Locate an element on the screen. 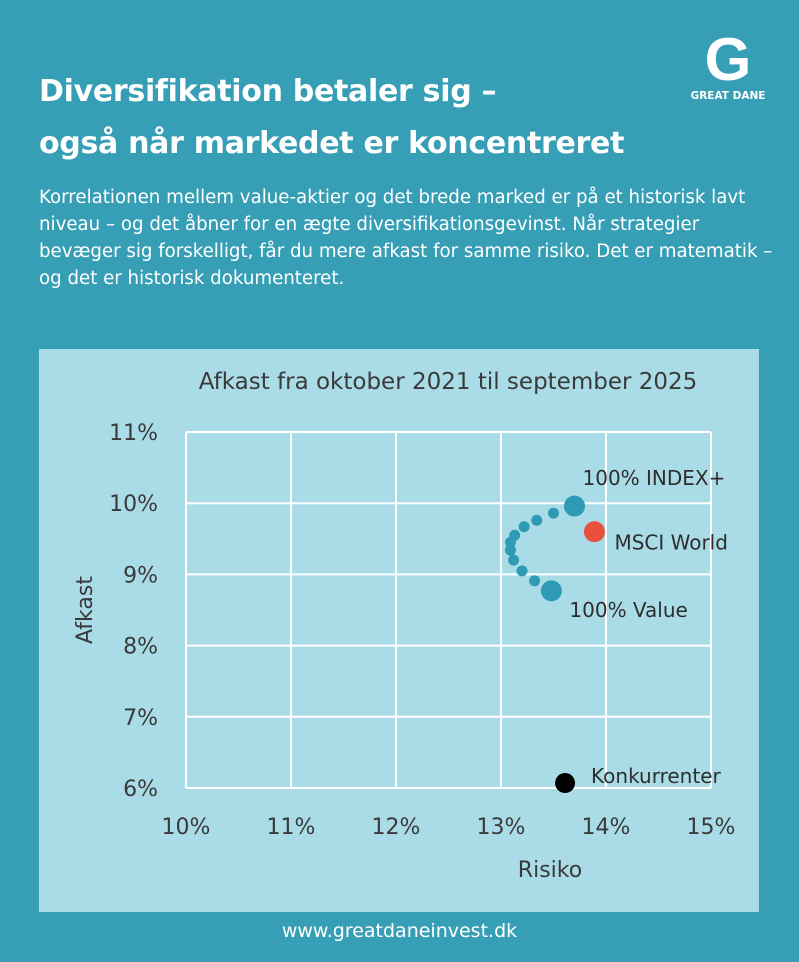 Image resolution: width=799 pixels, height=962 pixels. y-tick-label: 8% is located at coordinates (140, 647).